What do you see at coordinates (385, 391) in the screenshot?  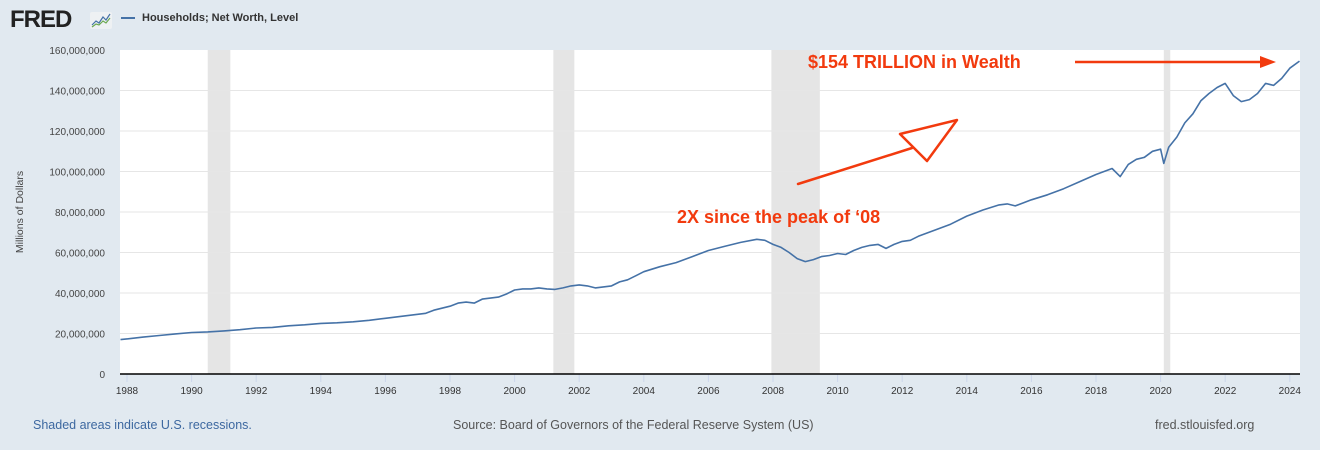 I see `x-tick-label: 1996` at bounding box center [385, 391].